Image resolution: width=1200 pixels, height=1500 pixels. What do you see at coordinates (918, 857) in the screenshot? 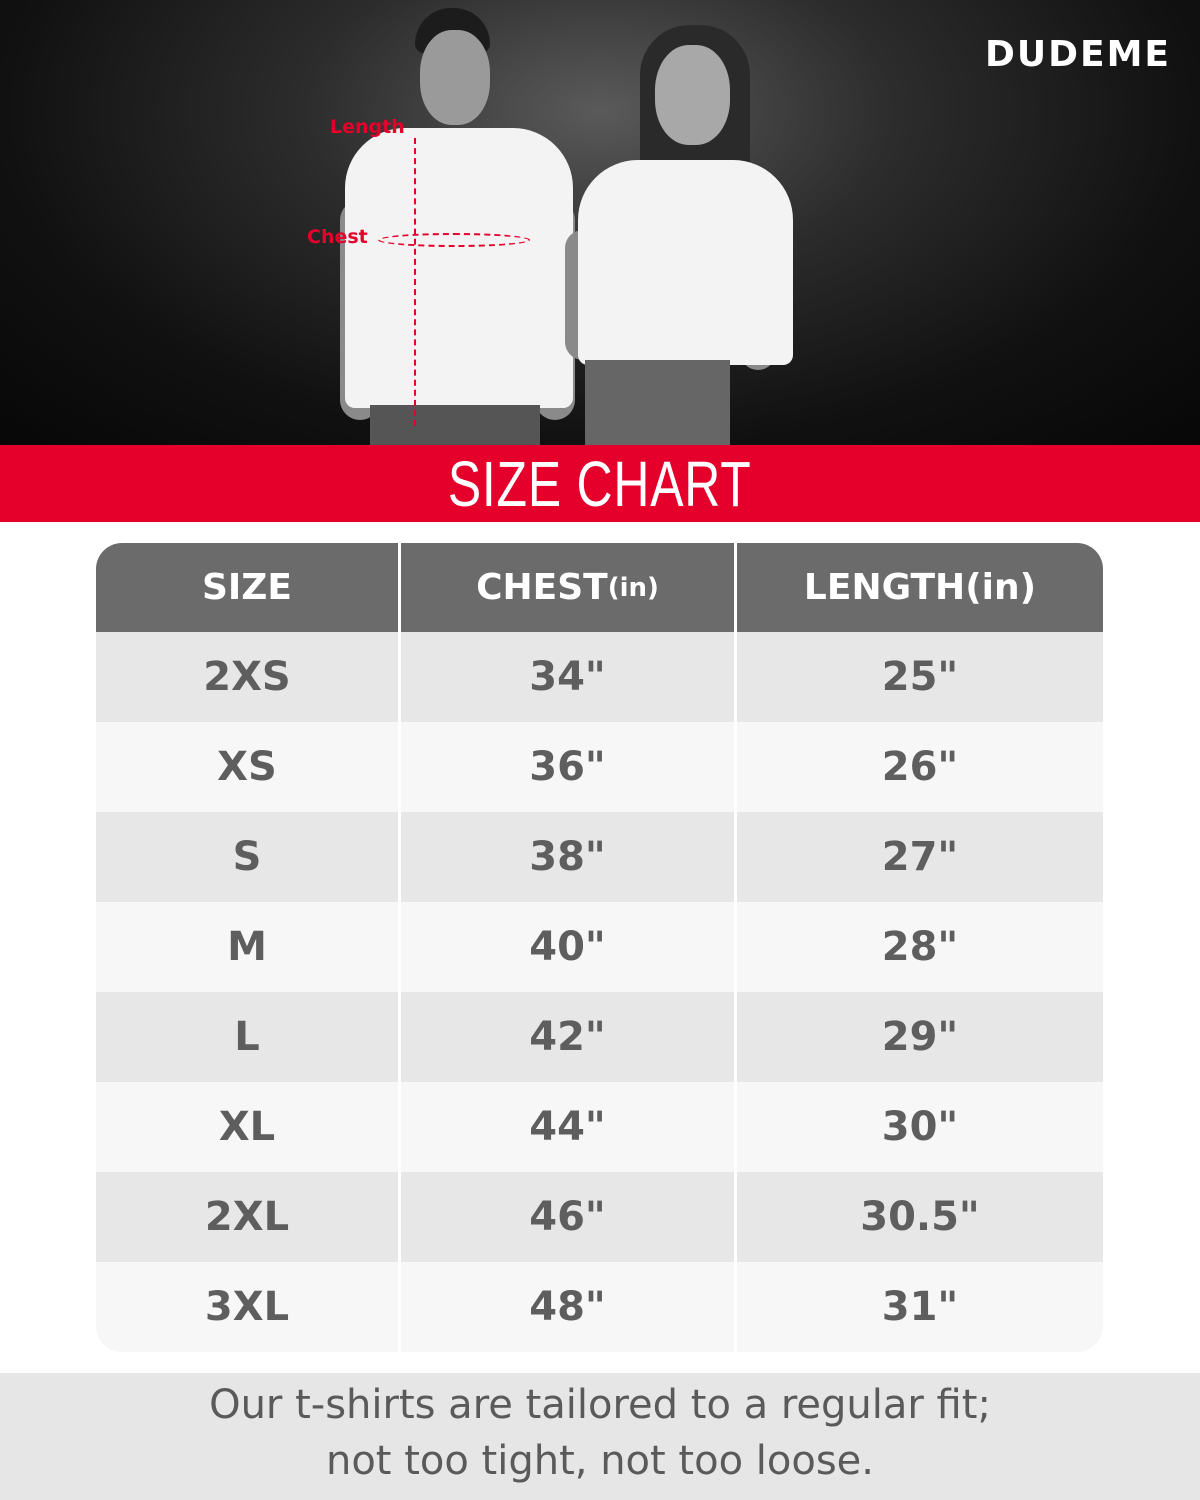
I see `cell-length: 27"` at bounding box center [918, 857].